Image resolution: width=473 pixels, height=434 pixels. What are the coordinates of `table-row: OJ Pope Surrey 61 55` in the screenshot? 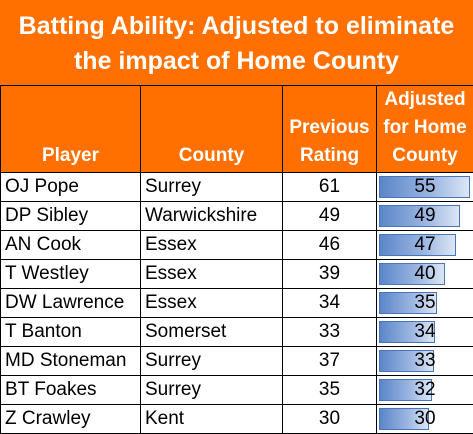 It's located at (236, 187).